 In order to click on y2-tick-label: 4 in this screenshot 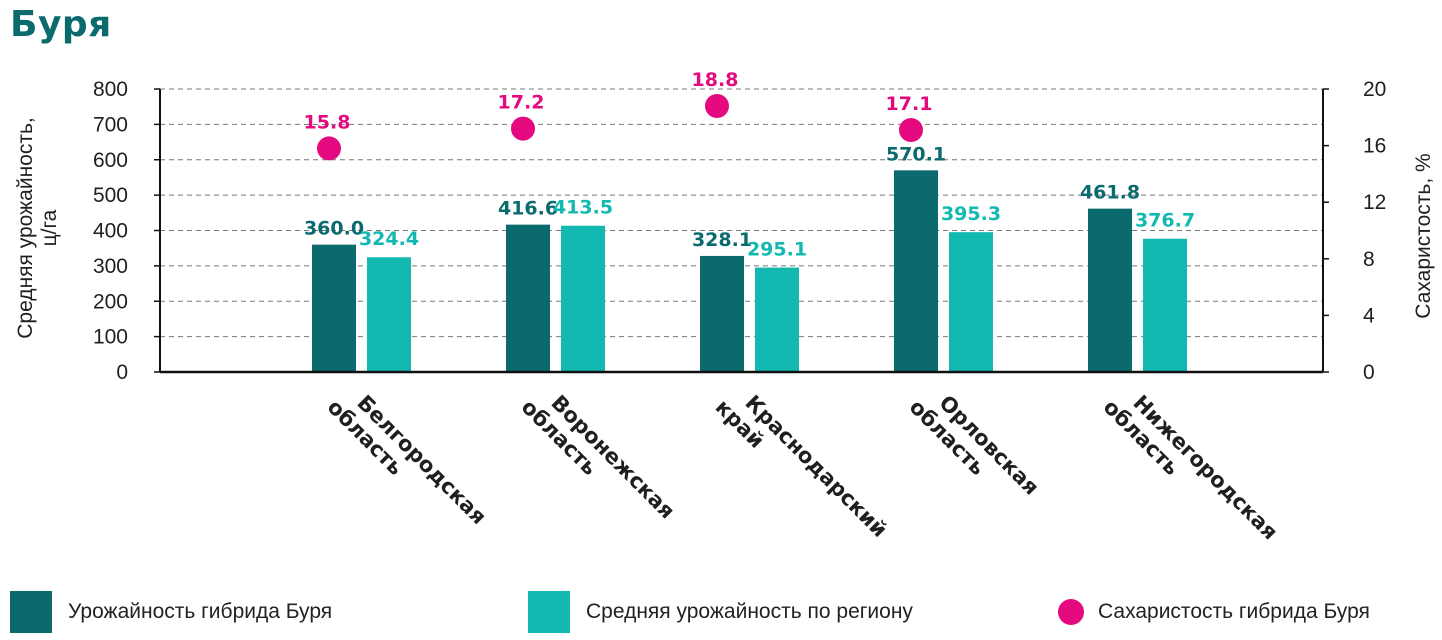, I will do `click(1369, 315)`.